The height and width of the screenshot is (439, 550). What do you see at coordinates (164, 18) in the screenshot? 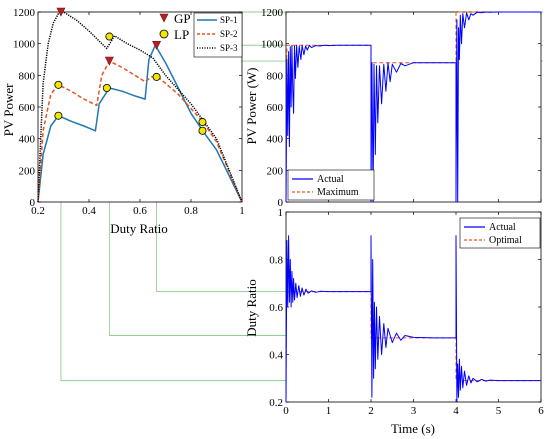
I see `gp-key-marker` at bounding box center [164, 18].